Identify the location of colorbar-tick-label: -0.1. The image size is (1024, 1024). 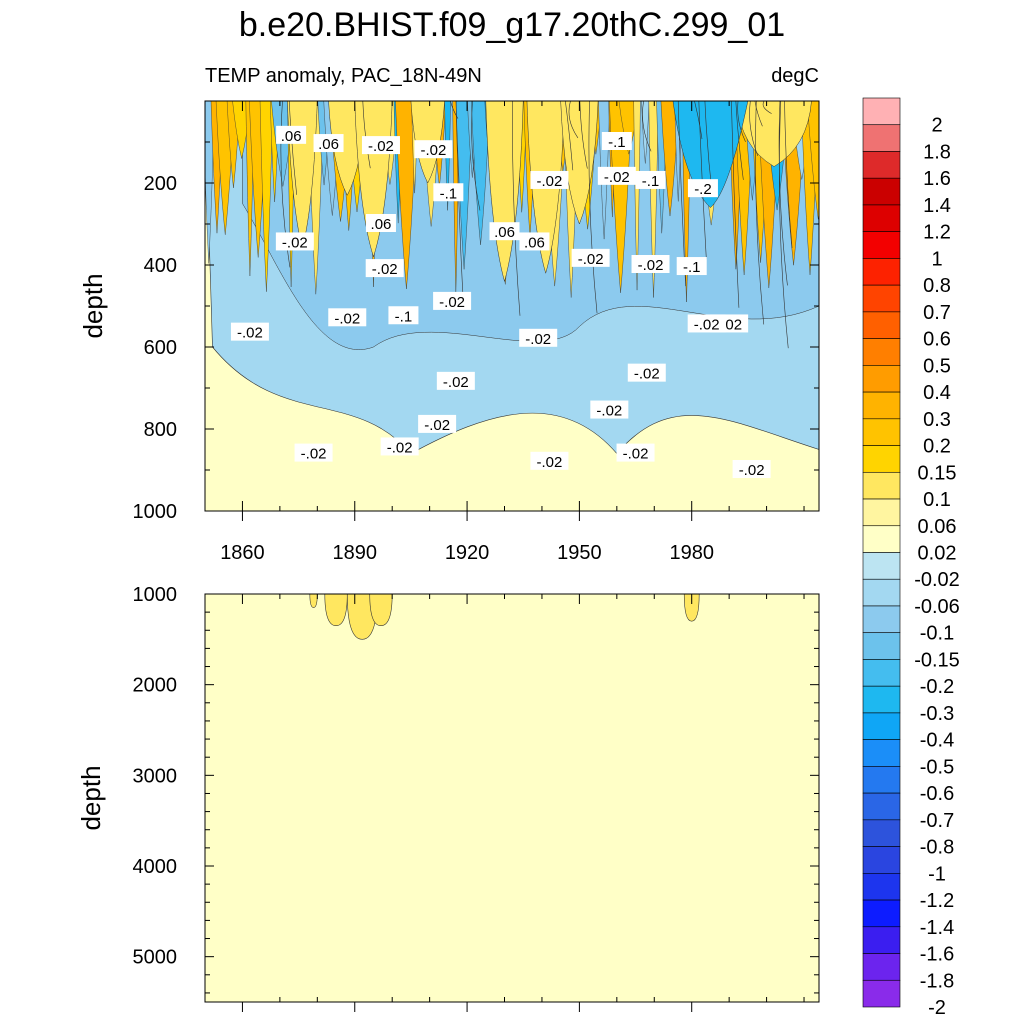
(937, 634).